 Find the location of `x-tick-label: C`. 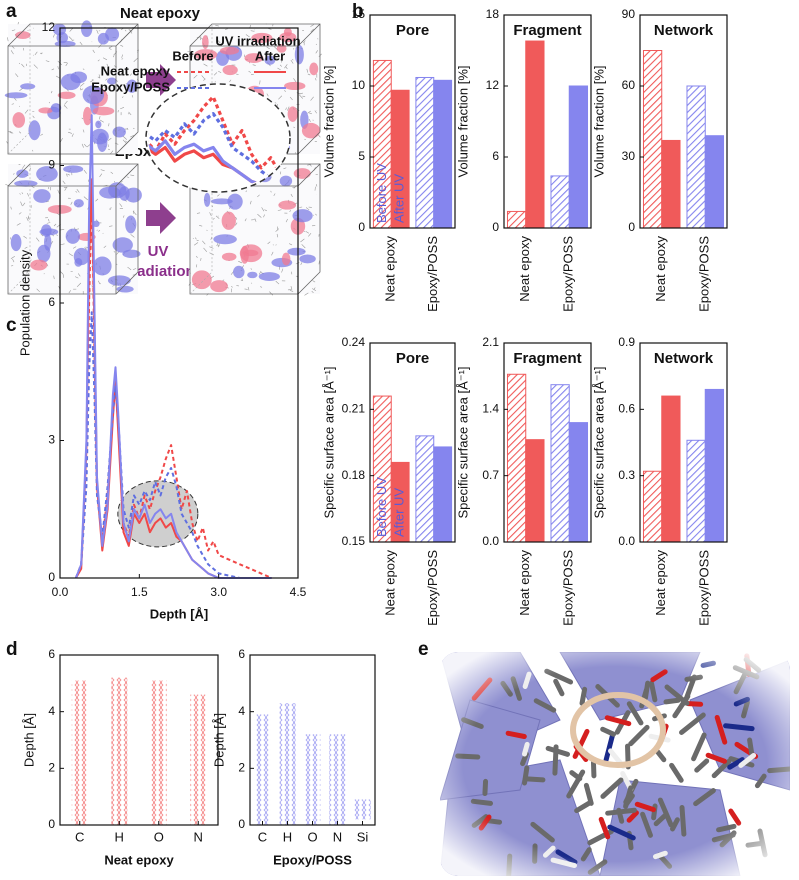

x-tick-label: C is located at coordinates (262, 836).